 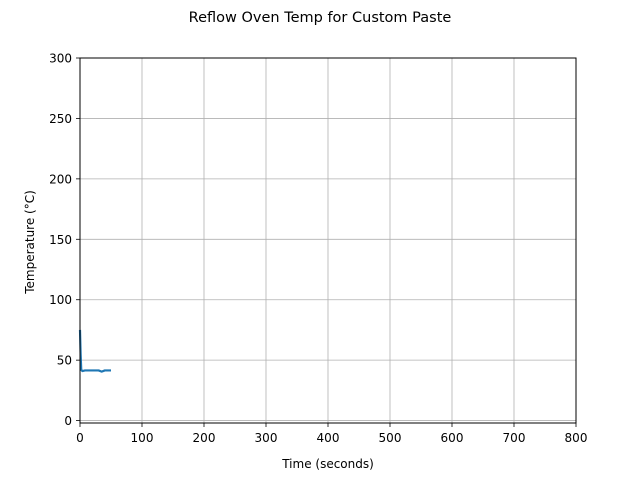 What do you see at coordinates (60, 240) in the screenshot?
I see `y-tick-label: 150` at bounding box center [60, 240].